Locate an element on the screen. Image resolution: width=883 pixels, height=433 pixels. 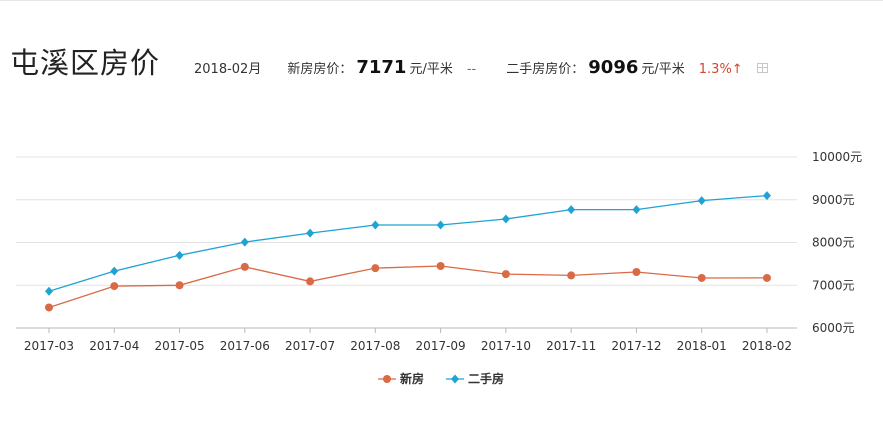
y-tick-label: 10000元 is located at coordinates (837, 157).